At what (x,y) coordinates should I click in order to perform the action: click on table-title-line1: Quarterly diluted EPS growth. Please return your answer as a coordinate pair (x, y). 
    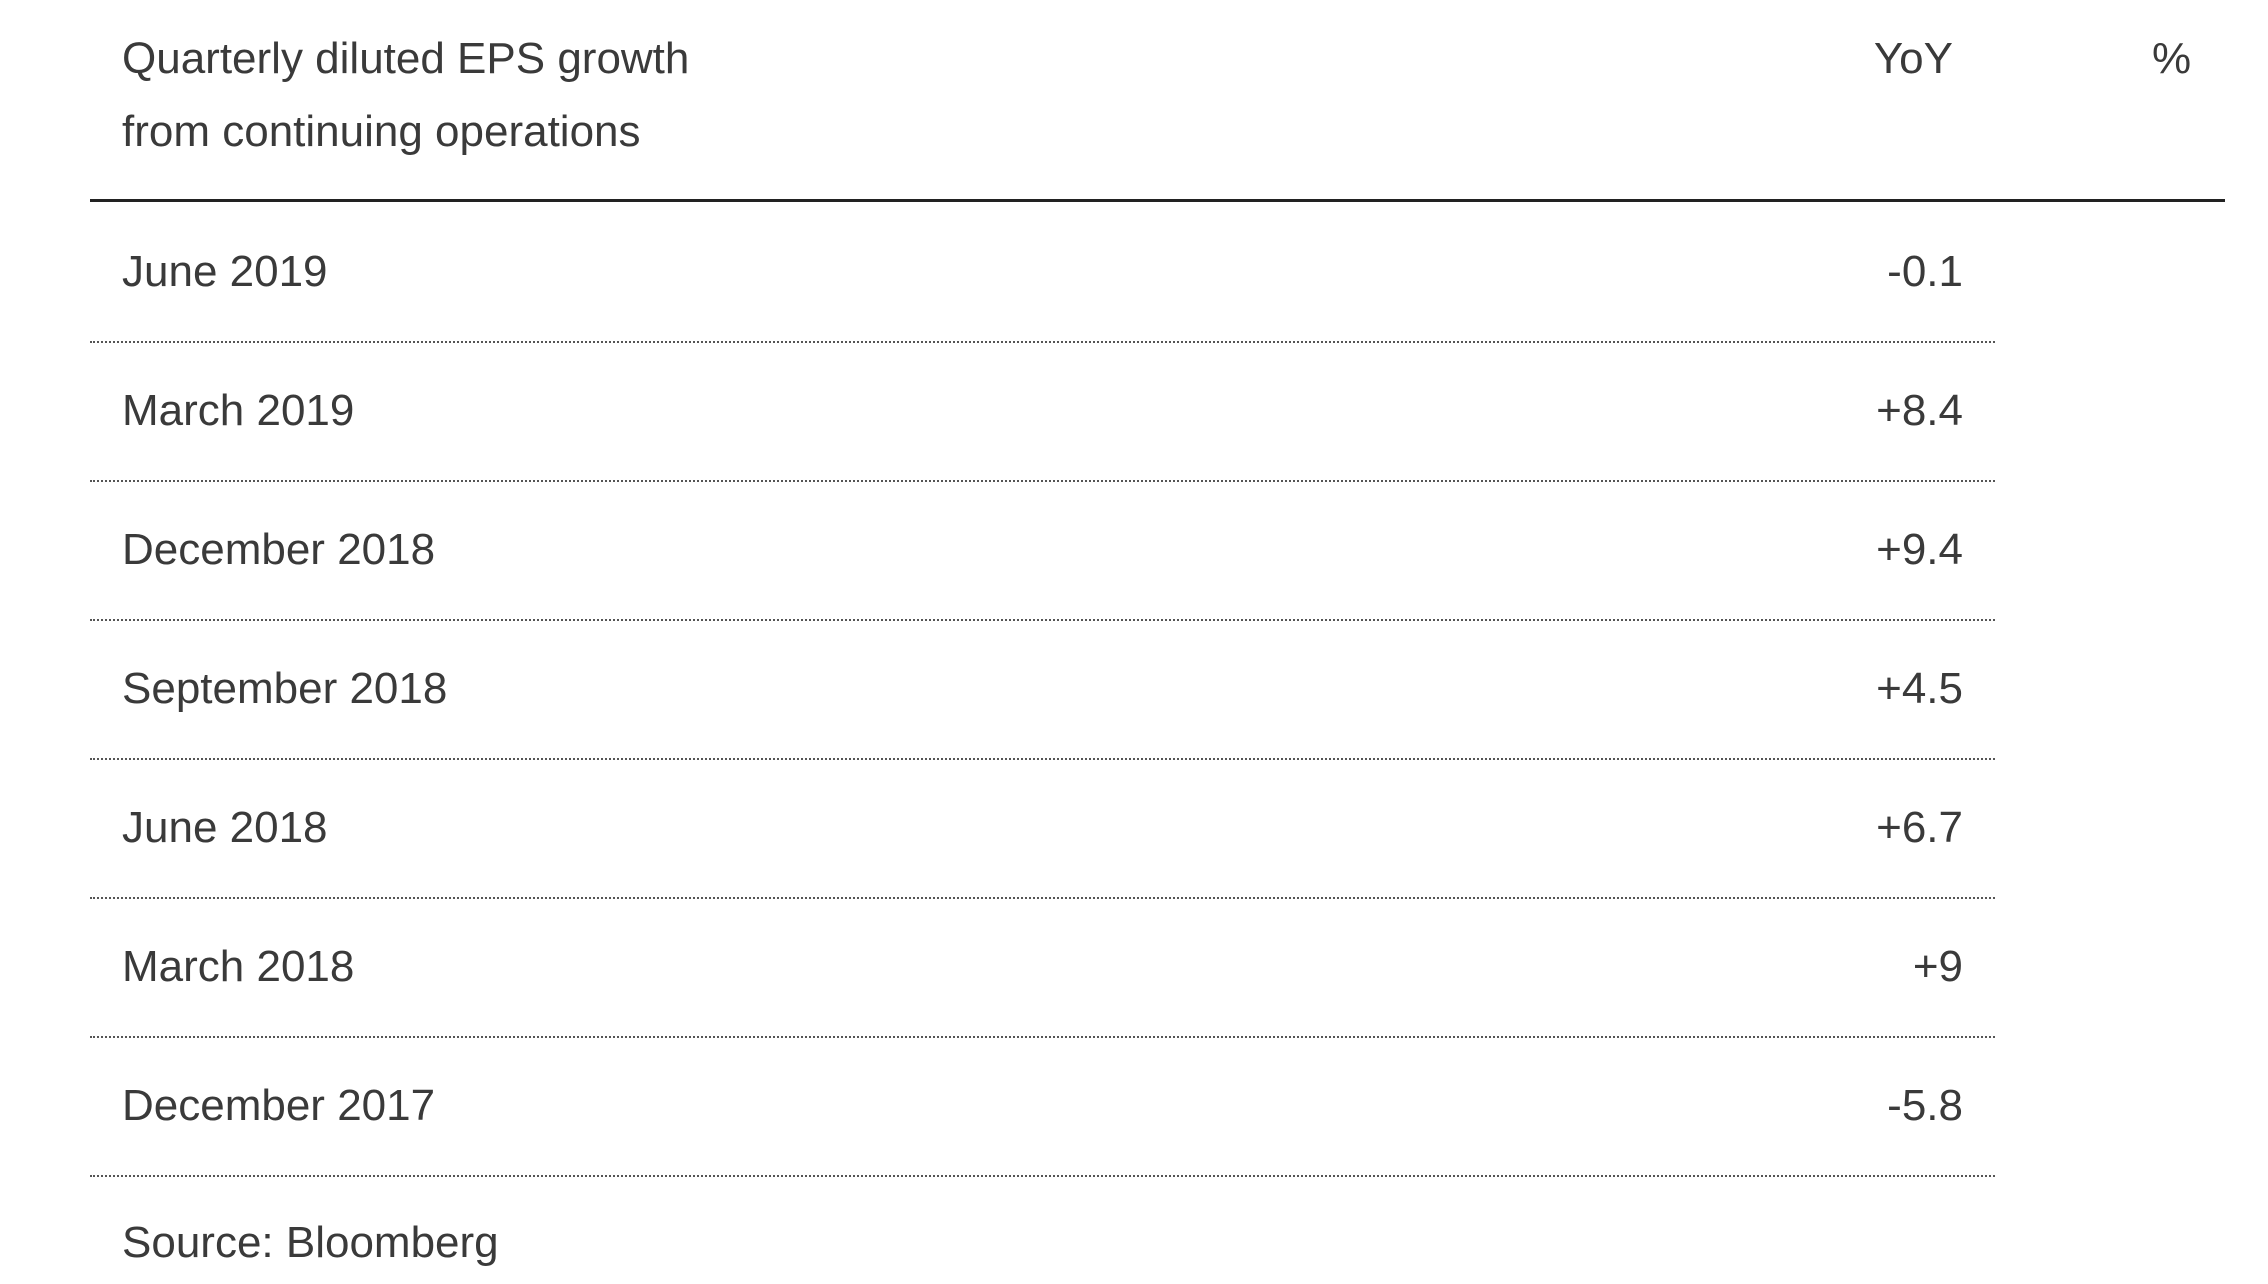
    Looking at the image, I should click on (406, 58).